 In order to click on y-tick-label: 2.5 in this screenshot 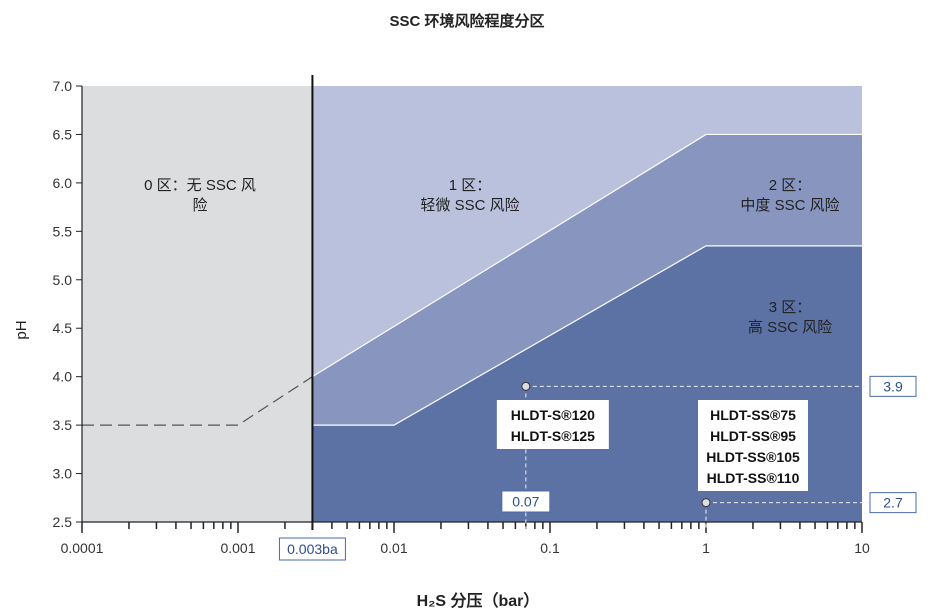, I will do `click(63, 522)`.